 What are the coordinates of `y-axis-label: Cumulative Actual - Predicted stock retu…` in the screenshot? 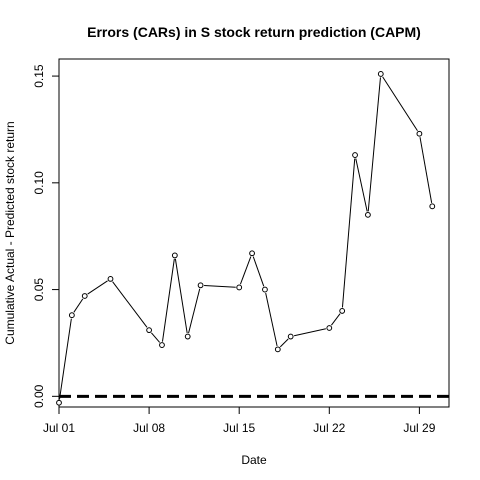 It's located at (10, 232).